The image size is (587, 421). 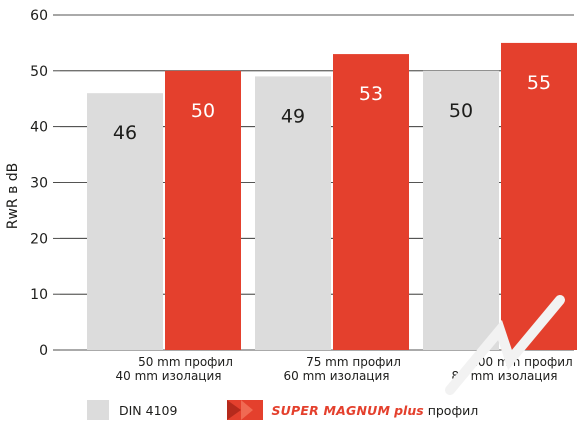 What do you see at coordinates (332, 108) in the screenshot?
I see `value-labels: 46 50 49 53 50 55` at bounding box center [332, 108].